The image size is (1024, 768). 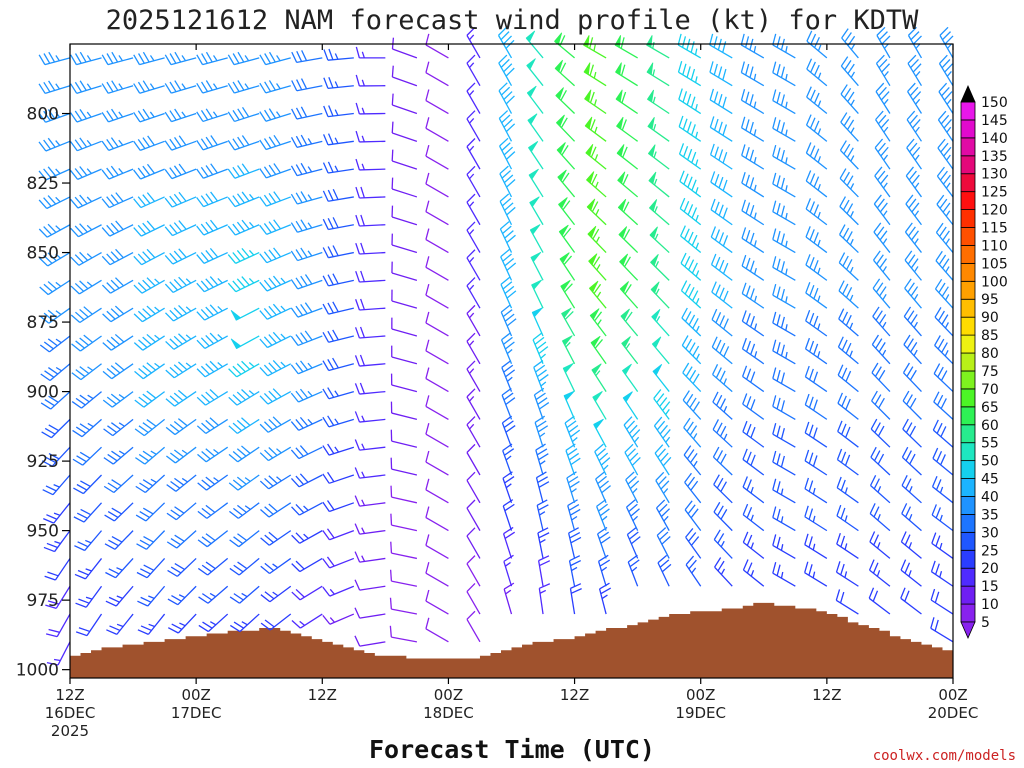 I want to click on y-tick-label: 875, so click(x=43, y=323).